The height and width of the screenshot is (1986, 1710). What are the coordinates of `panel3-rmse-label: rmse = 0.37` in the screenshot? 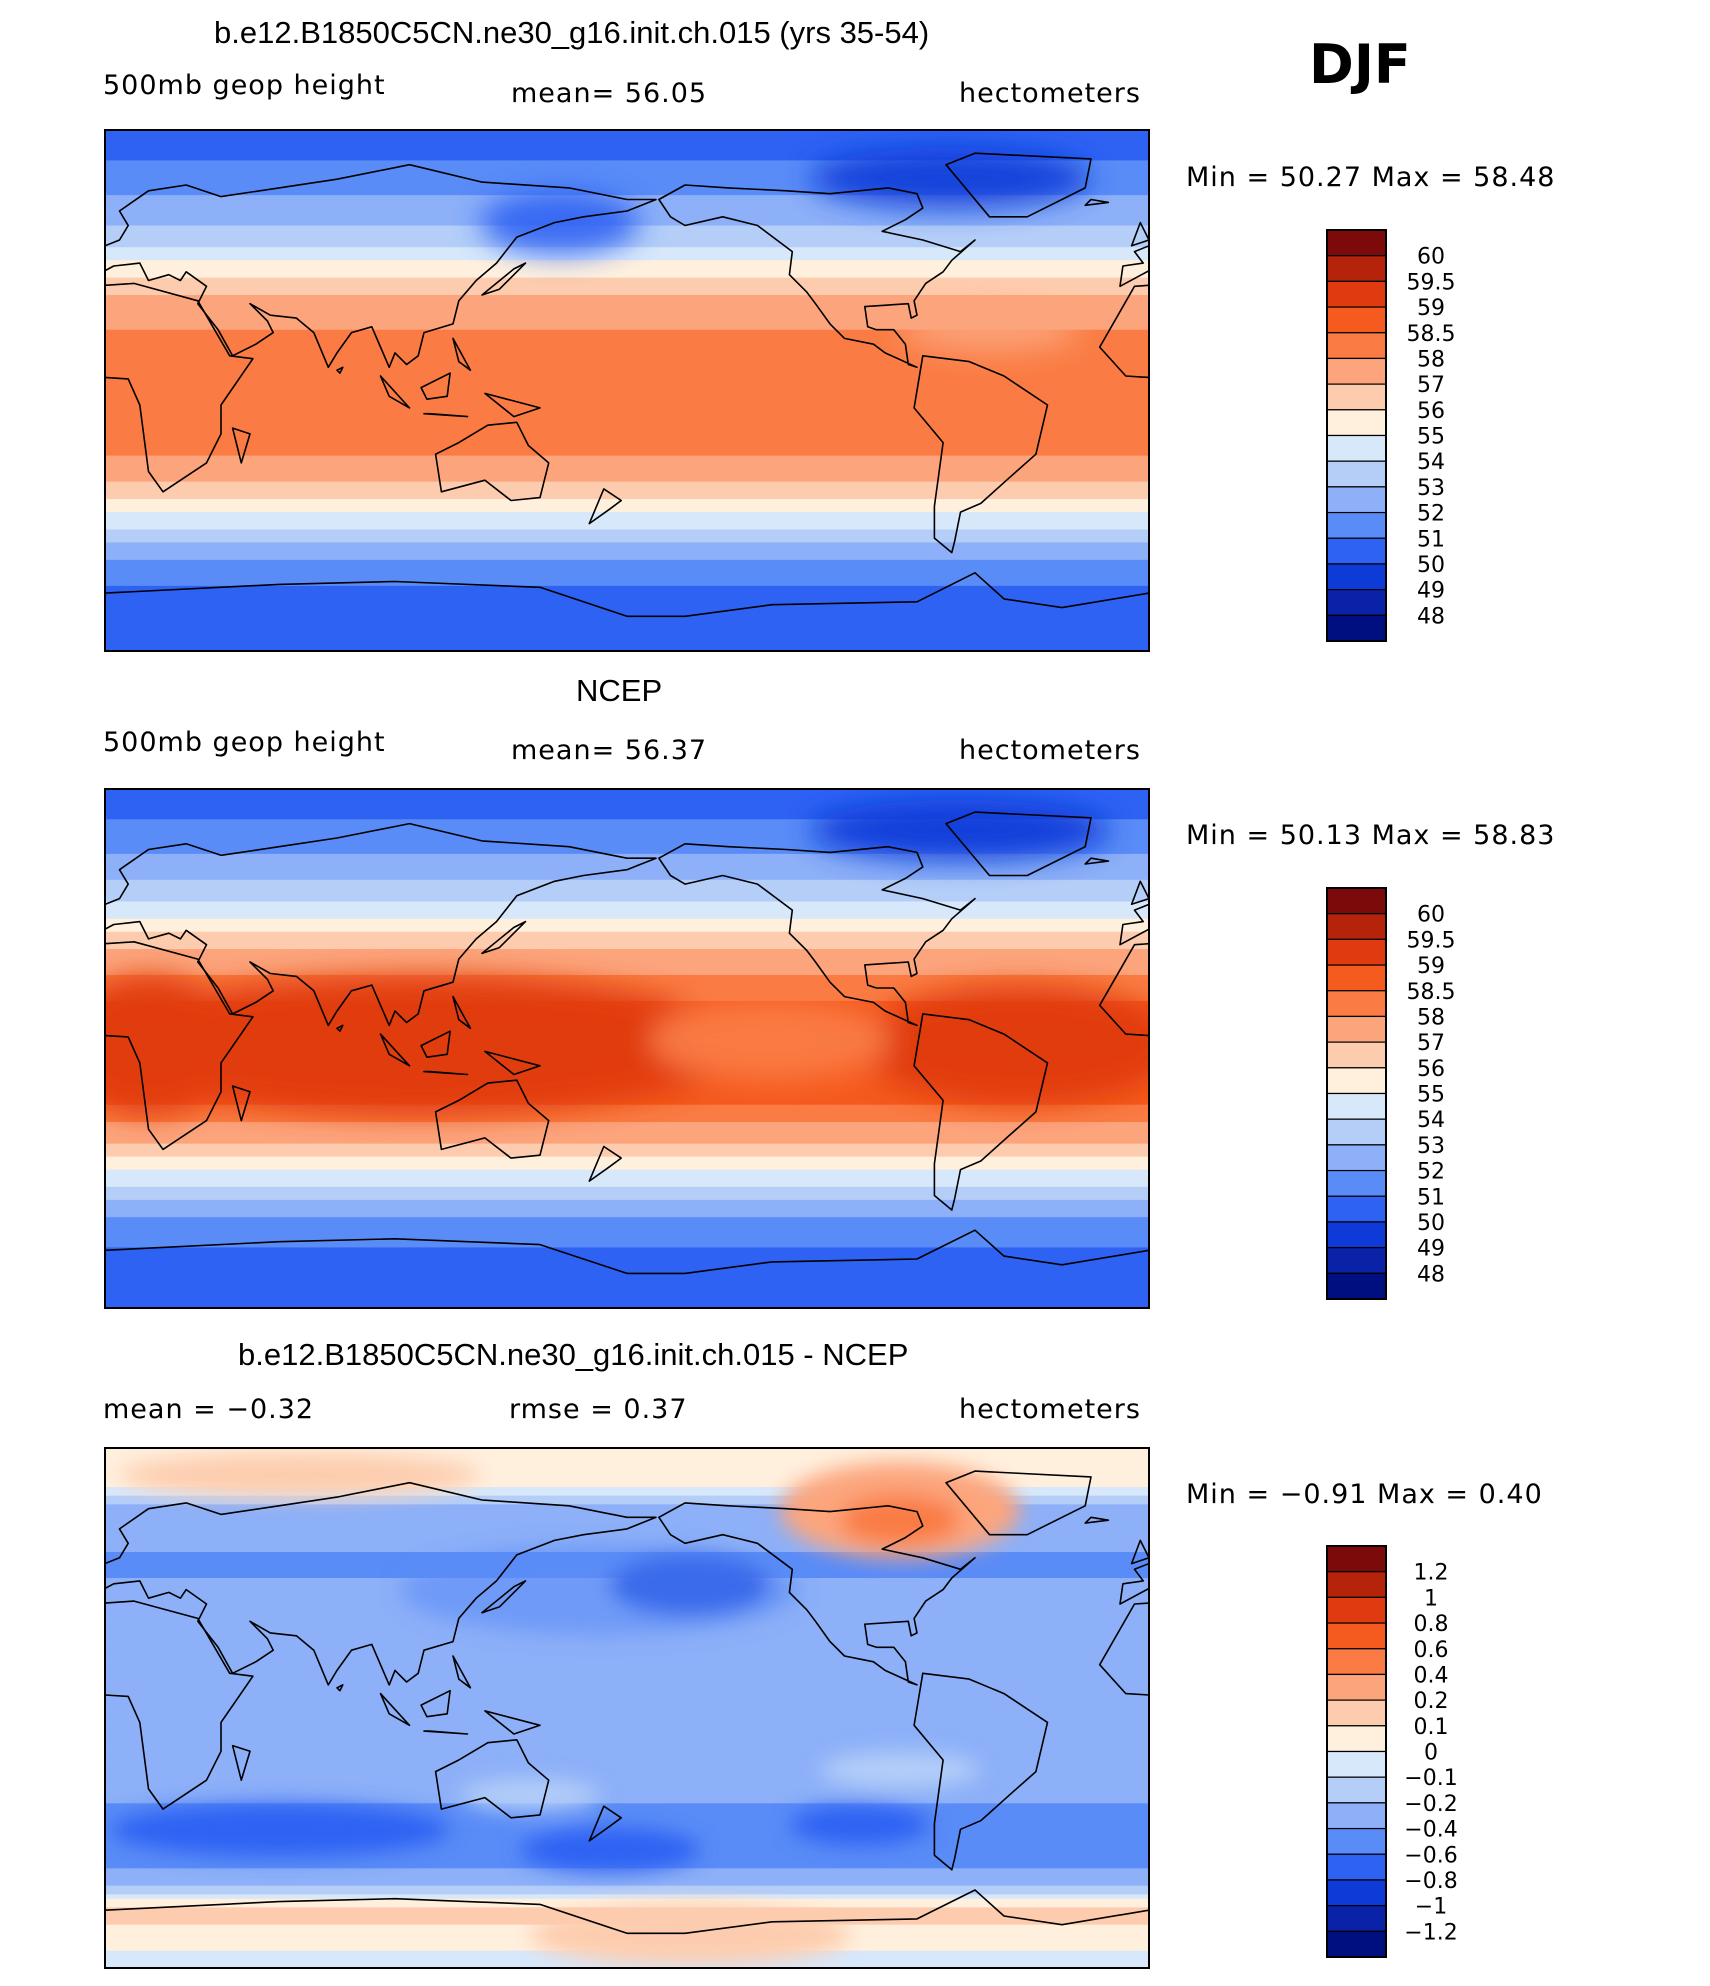 It's located at (598, 1409).